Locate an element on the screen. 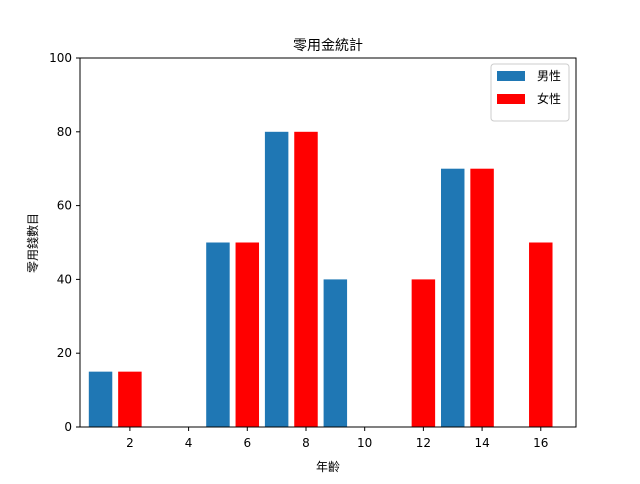 Image resolution: width=640 pixels, height=484 pixels. bar-series1-x5 is located at coordinates (218, 334).